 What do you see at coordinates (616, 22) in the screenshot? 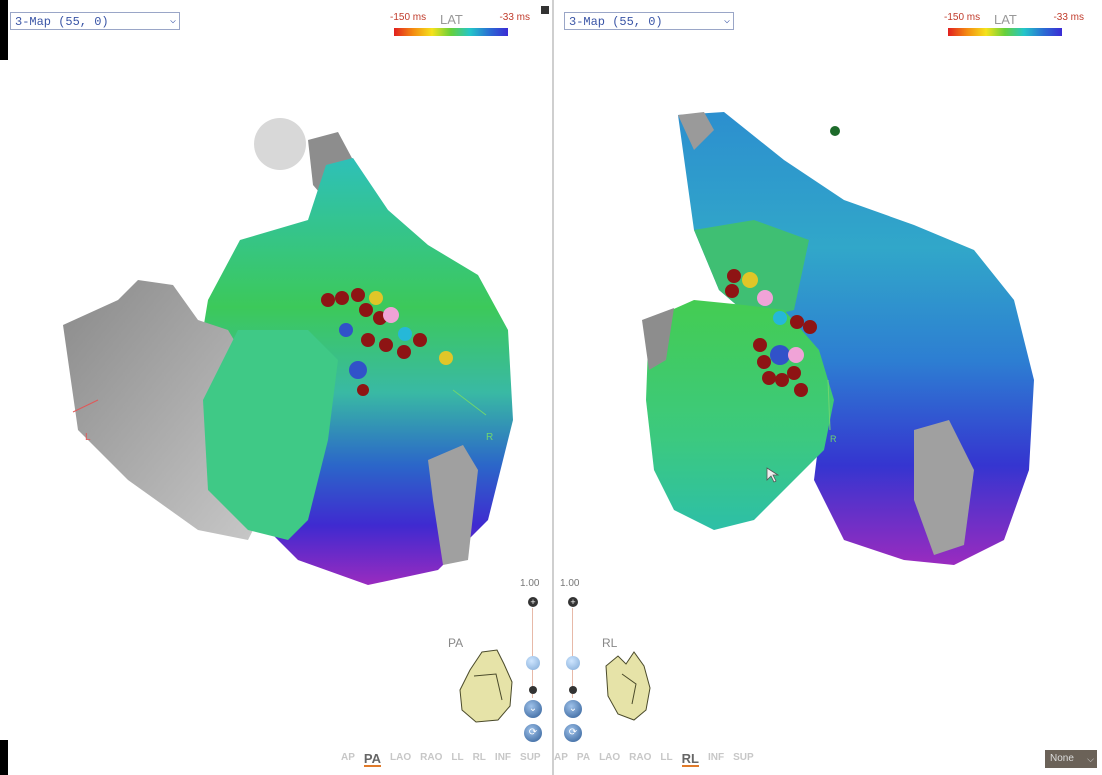
I see `right-map-select-value: 3-Map (55, 0)` at bounding box center [616, 22].